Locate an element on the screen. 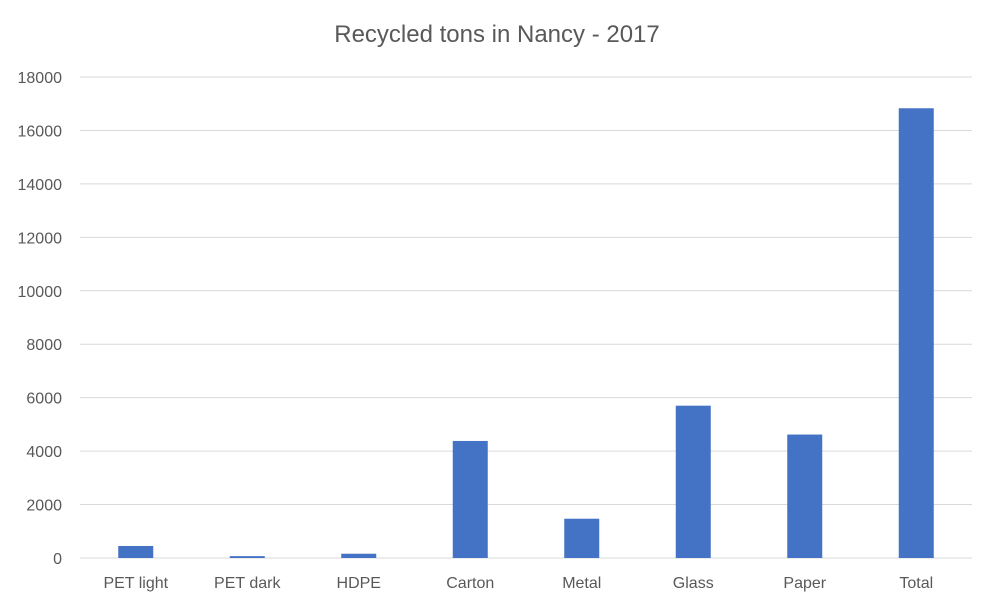 This screenshot has height=612, width=995. y-tick-label: 16000 is located at coordinates (40, 131).